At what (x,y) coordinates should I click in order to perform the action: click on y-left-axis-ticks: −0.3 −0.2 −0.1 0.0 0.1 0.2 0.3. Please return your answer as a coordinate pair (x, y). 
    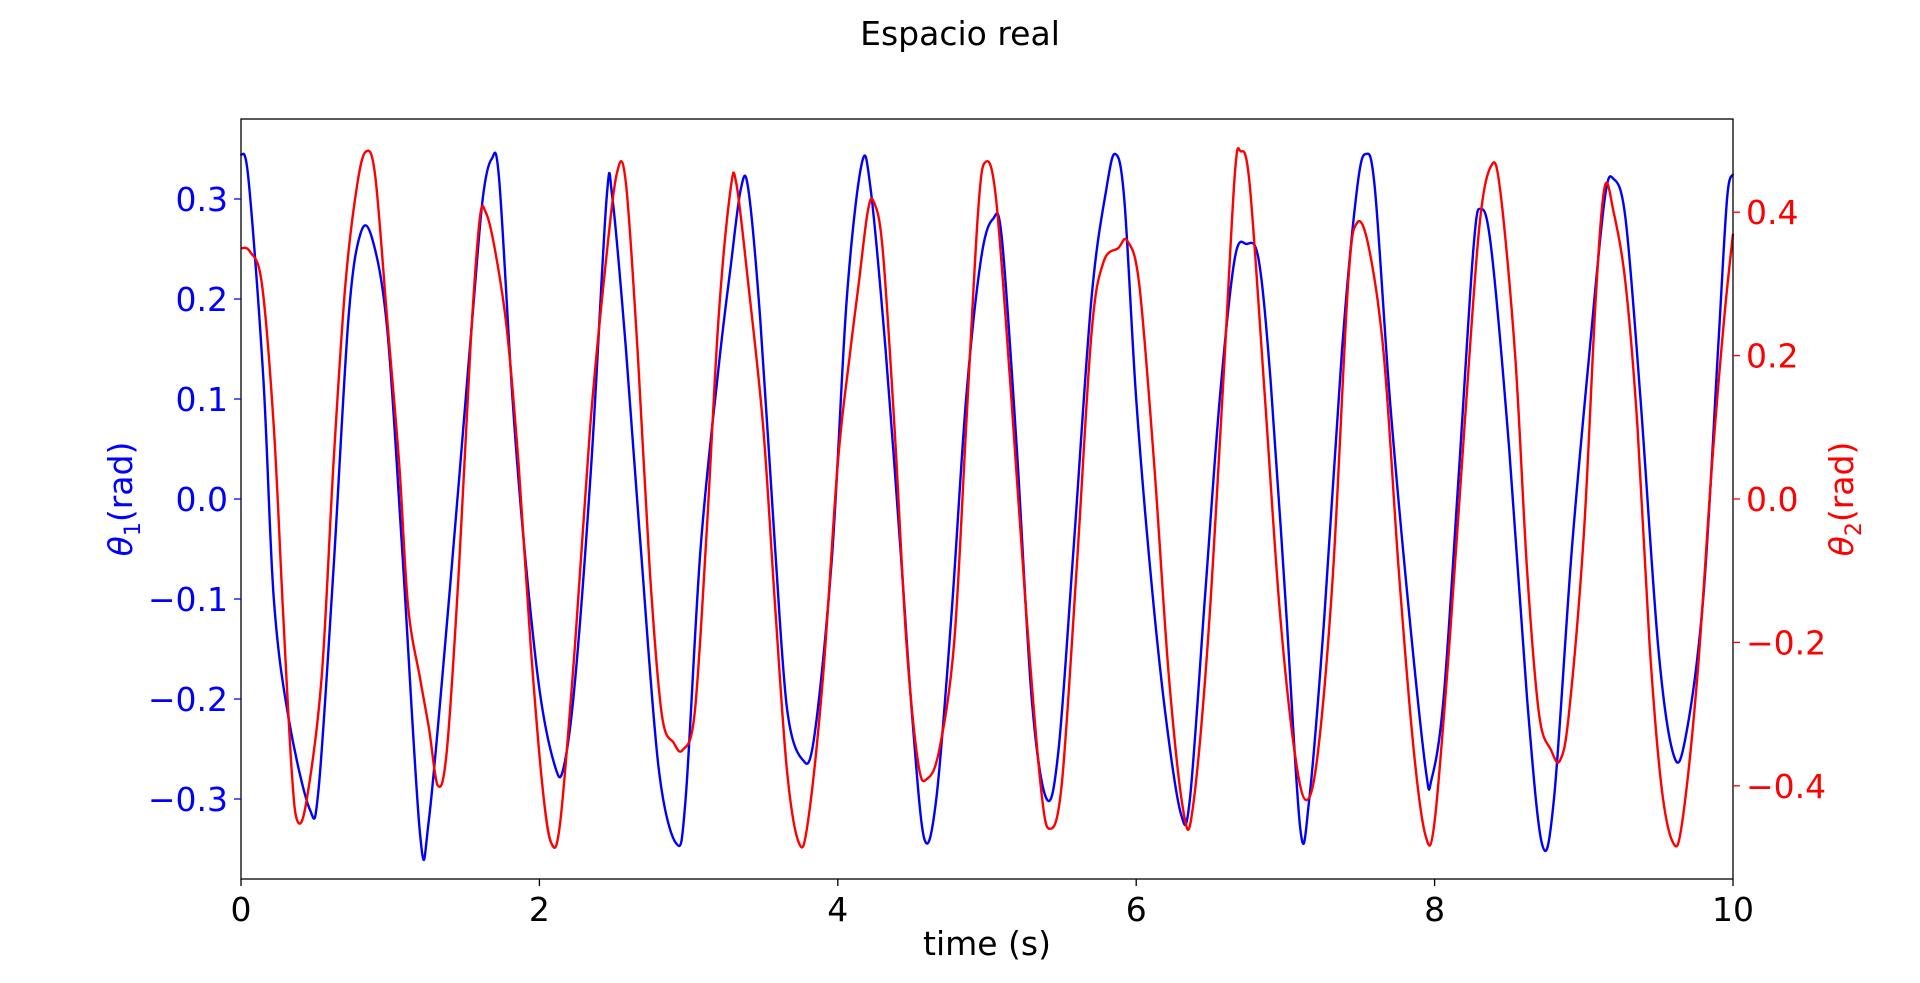
    Looking at the image, I should click on (194, 499).